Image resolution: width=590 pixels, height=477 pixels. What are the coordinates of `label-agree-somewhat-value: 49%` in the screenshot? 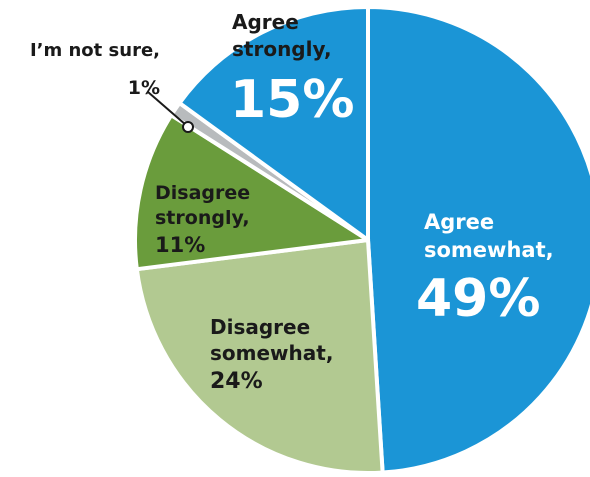 It's located at (478, 299).